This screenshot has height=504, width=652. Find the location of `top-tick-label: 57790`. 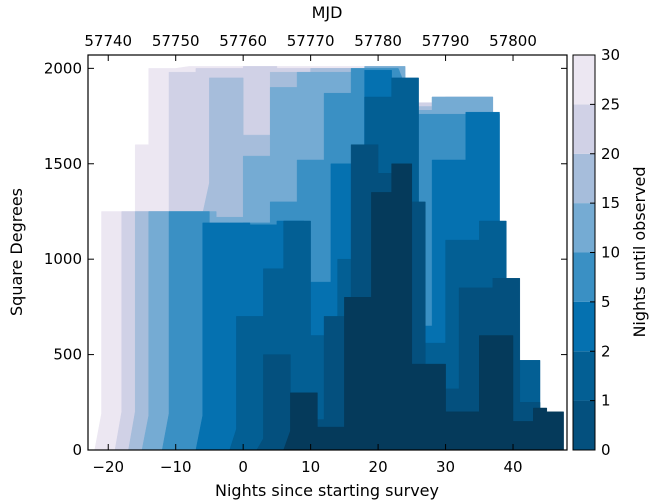

top-tick-label: 57790 is located at coordinates (446, 41).